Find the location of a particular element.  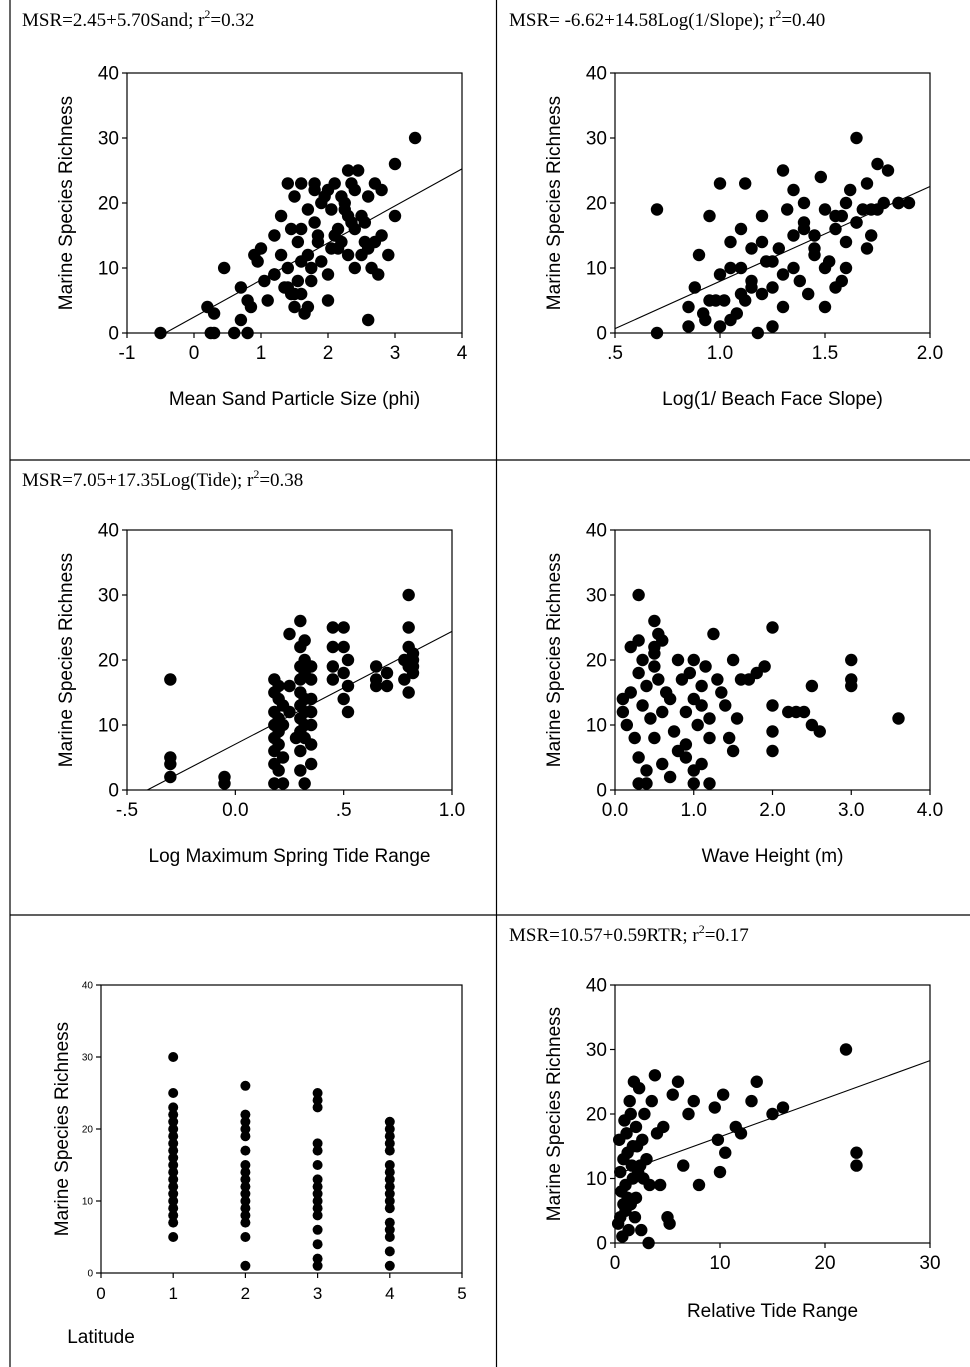

y-tick-label-slope-3: 30 is located at coordinates (596, 139).